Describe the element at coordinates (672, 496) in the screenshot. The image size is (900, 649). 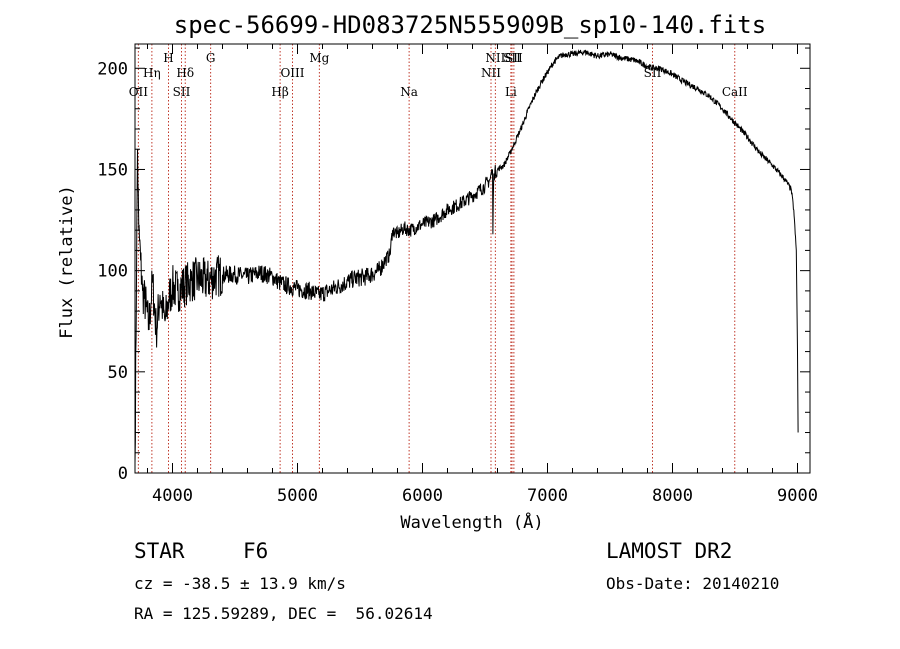
I see `x-tick-label: 8000` at that location.